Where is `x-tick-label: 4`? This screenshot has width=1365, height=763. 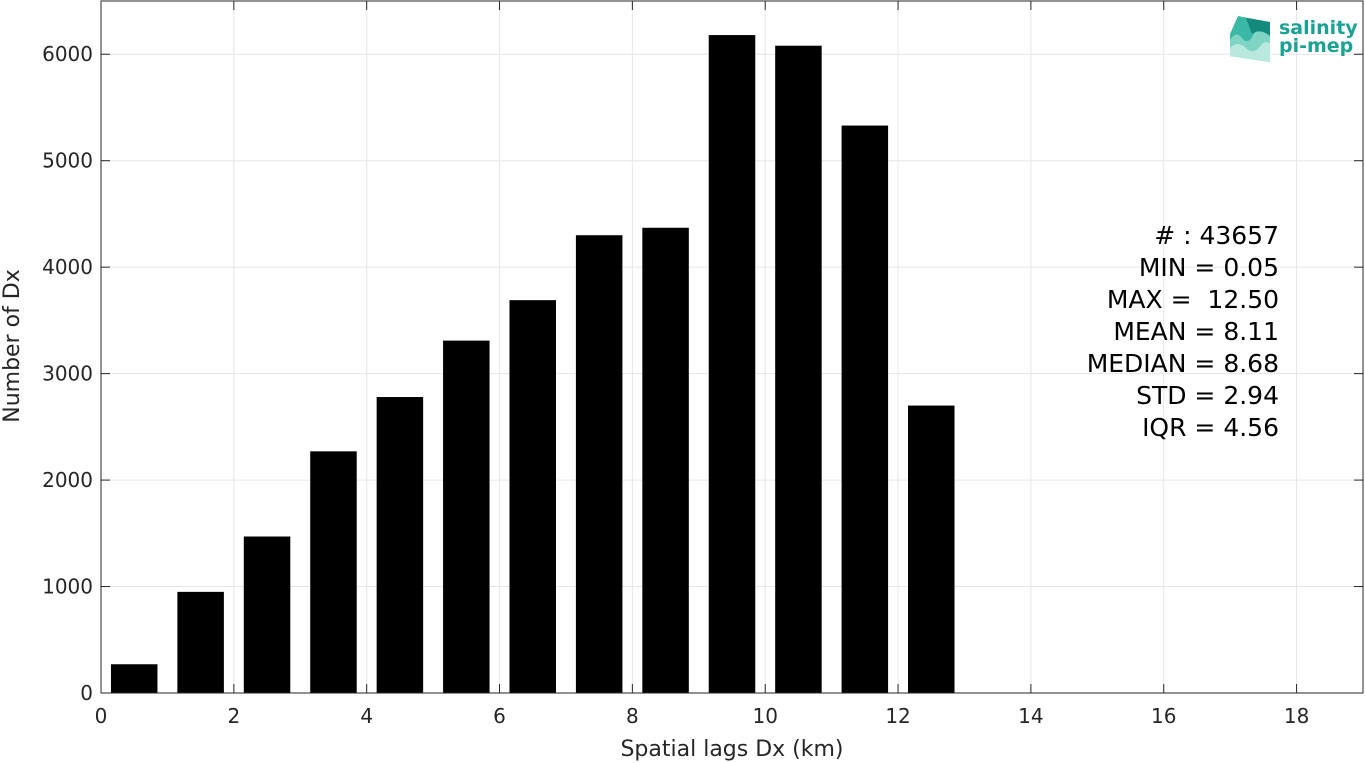
x-tick-label: 4 is located at coordinates (366, 716).